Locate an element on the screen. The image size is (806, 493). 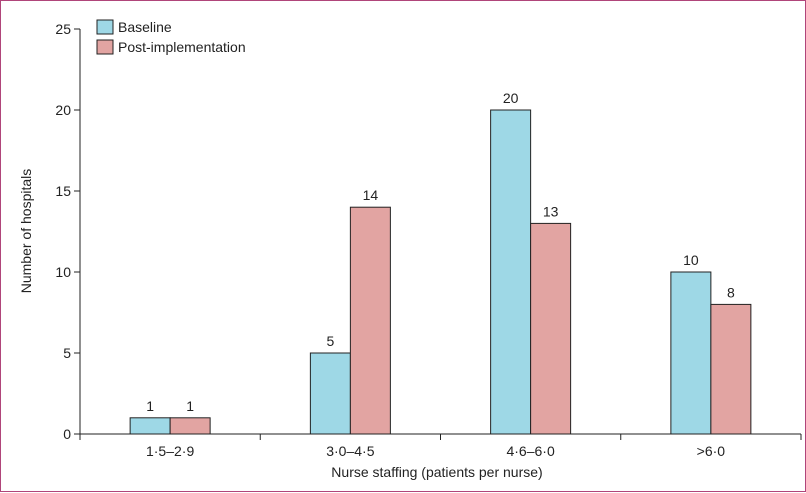
data-label-post-implementation: 14 is located at coordinates (371, 195).